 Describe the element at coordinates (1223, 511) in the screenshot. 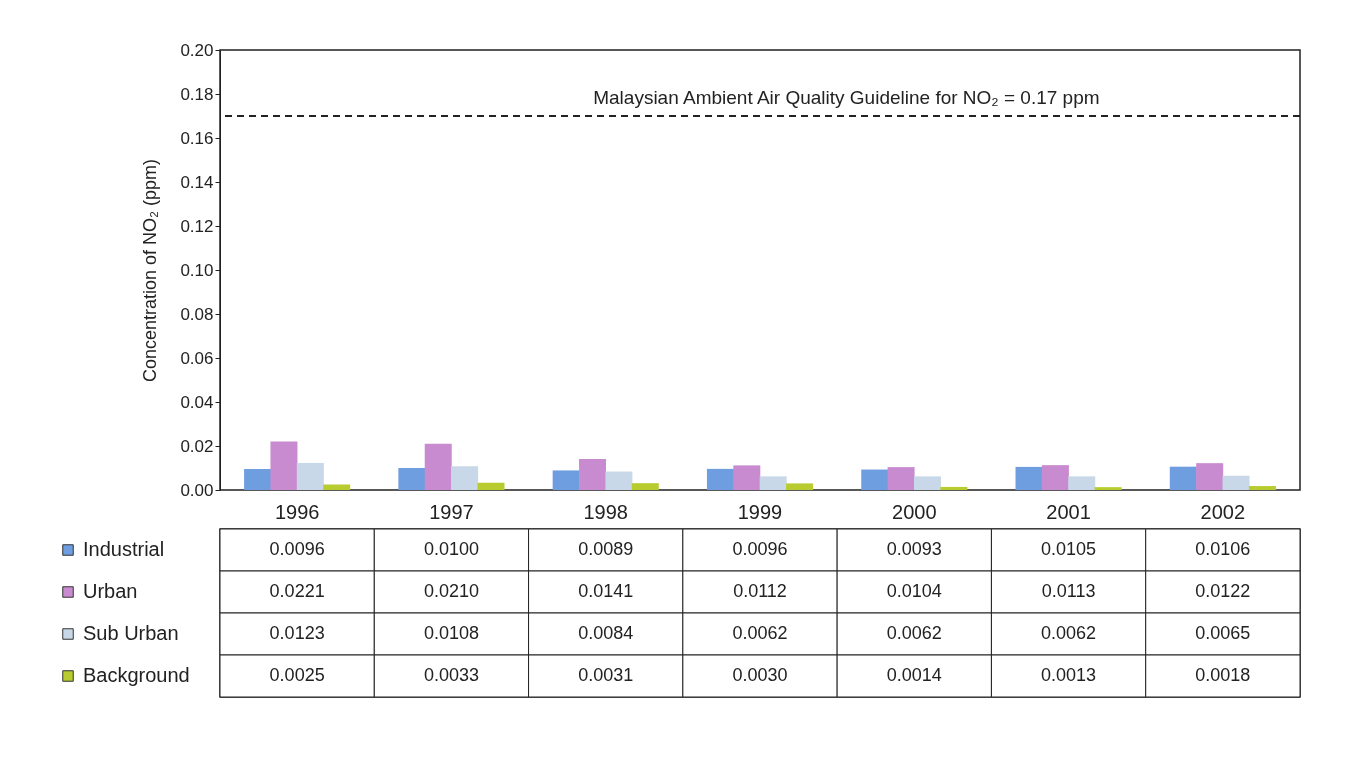

I see `x-tick-label: 2002` at that location.